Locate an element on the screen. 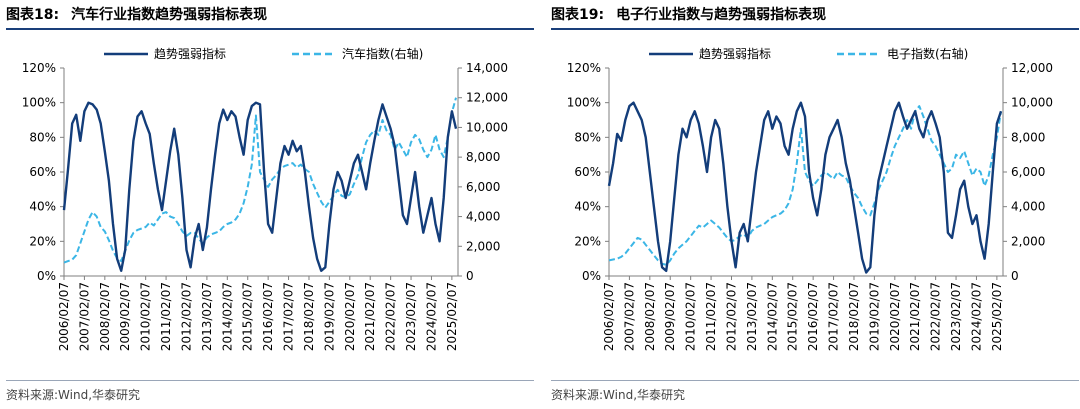 The width and height of the screenshot is (1080, 409). figure-title: 图表19: 电子行业指数与趋势强弱指标表现 is located at coordinates (688, 15).